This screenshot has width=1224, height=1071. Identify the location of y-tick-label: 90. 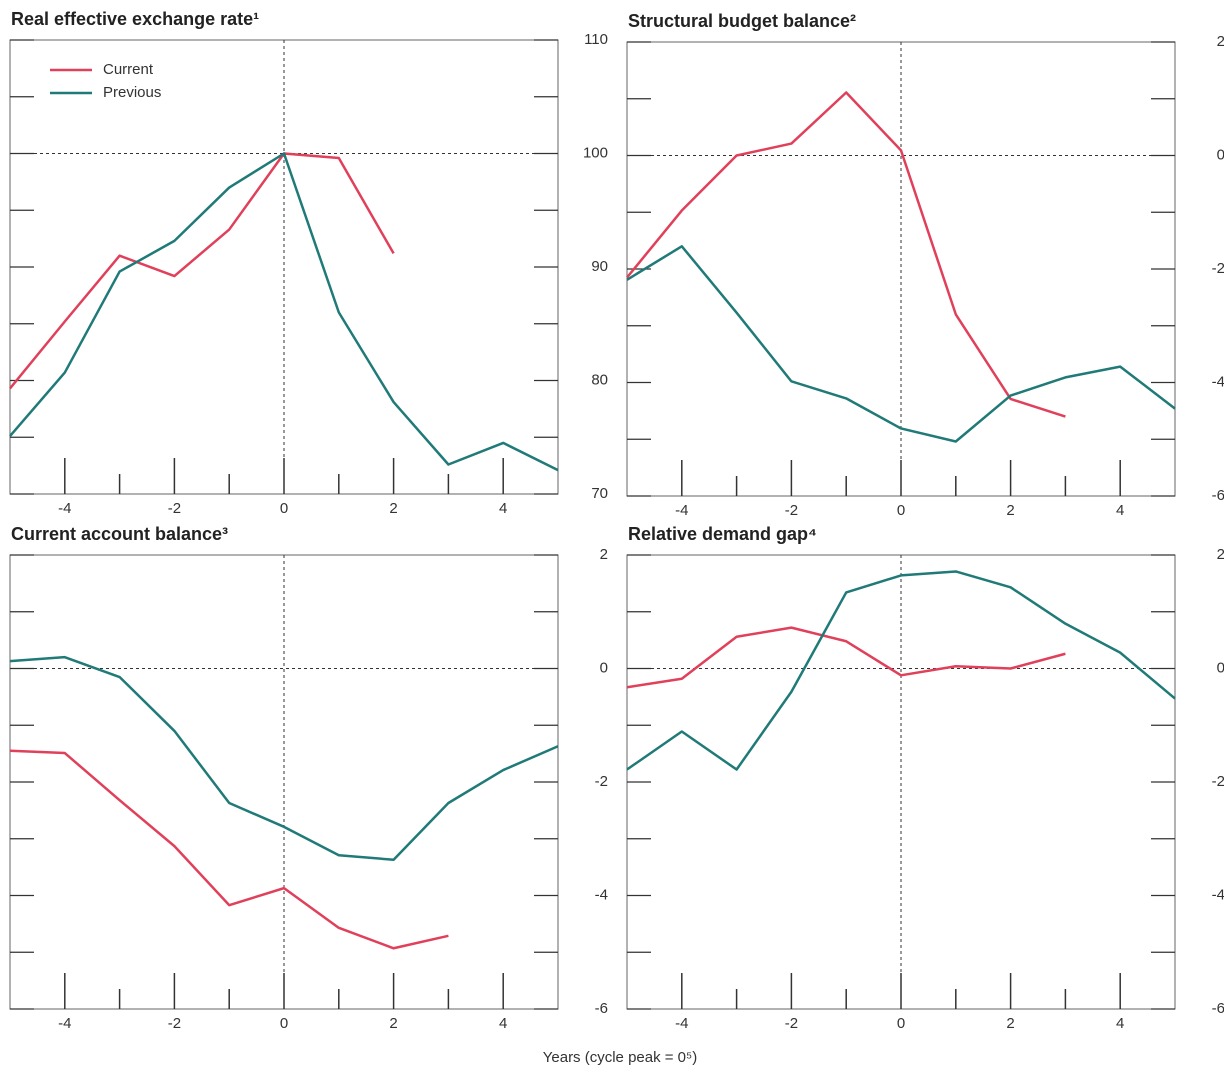
(599, 266).